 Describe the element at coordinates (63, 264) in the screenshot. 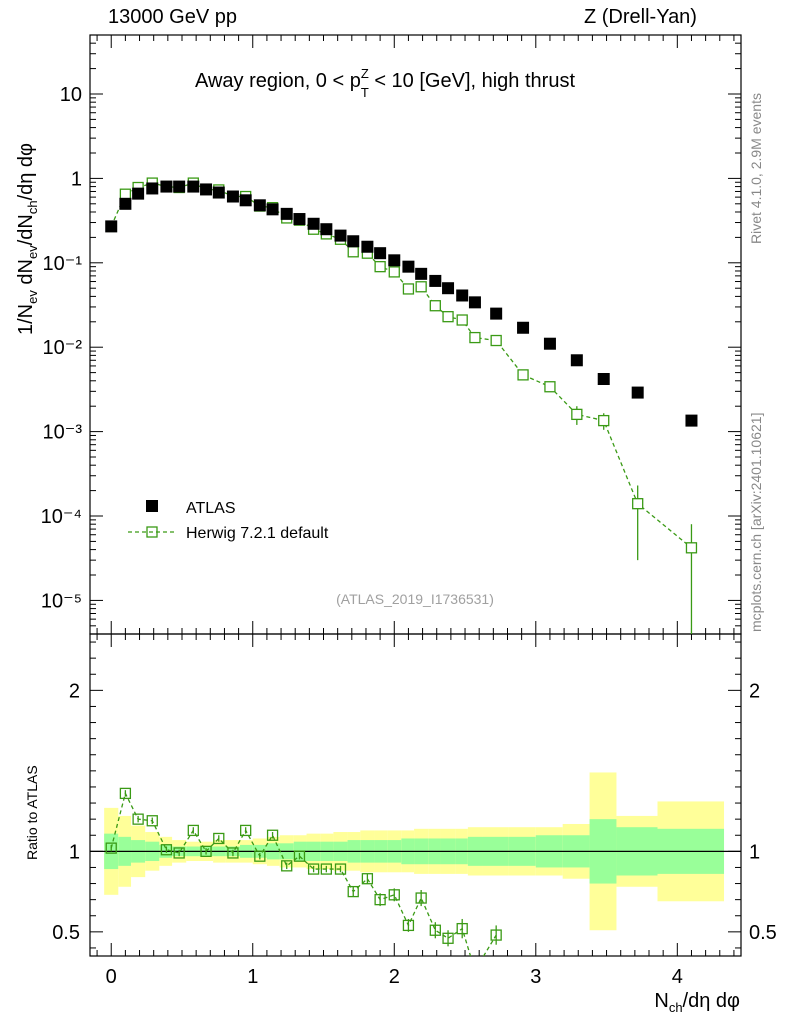

I see `y-tick-label: 10⁻¹` at that location.